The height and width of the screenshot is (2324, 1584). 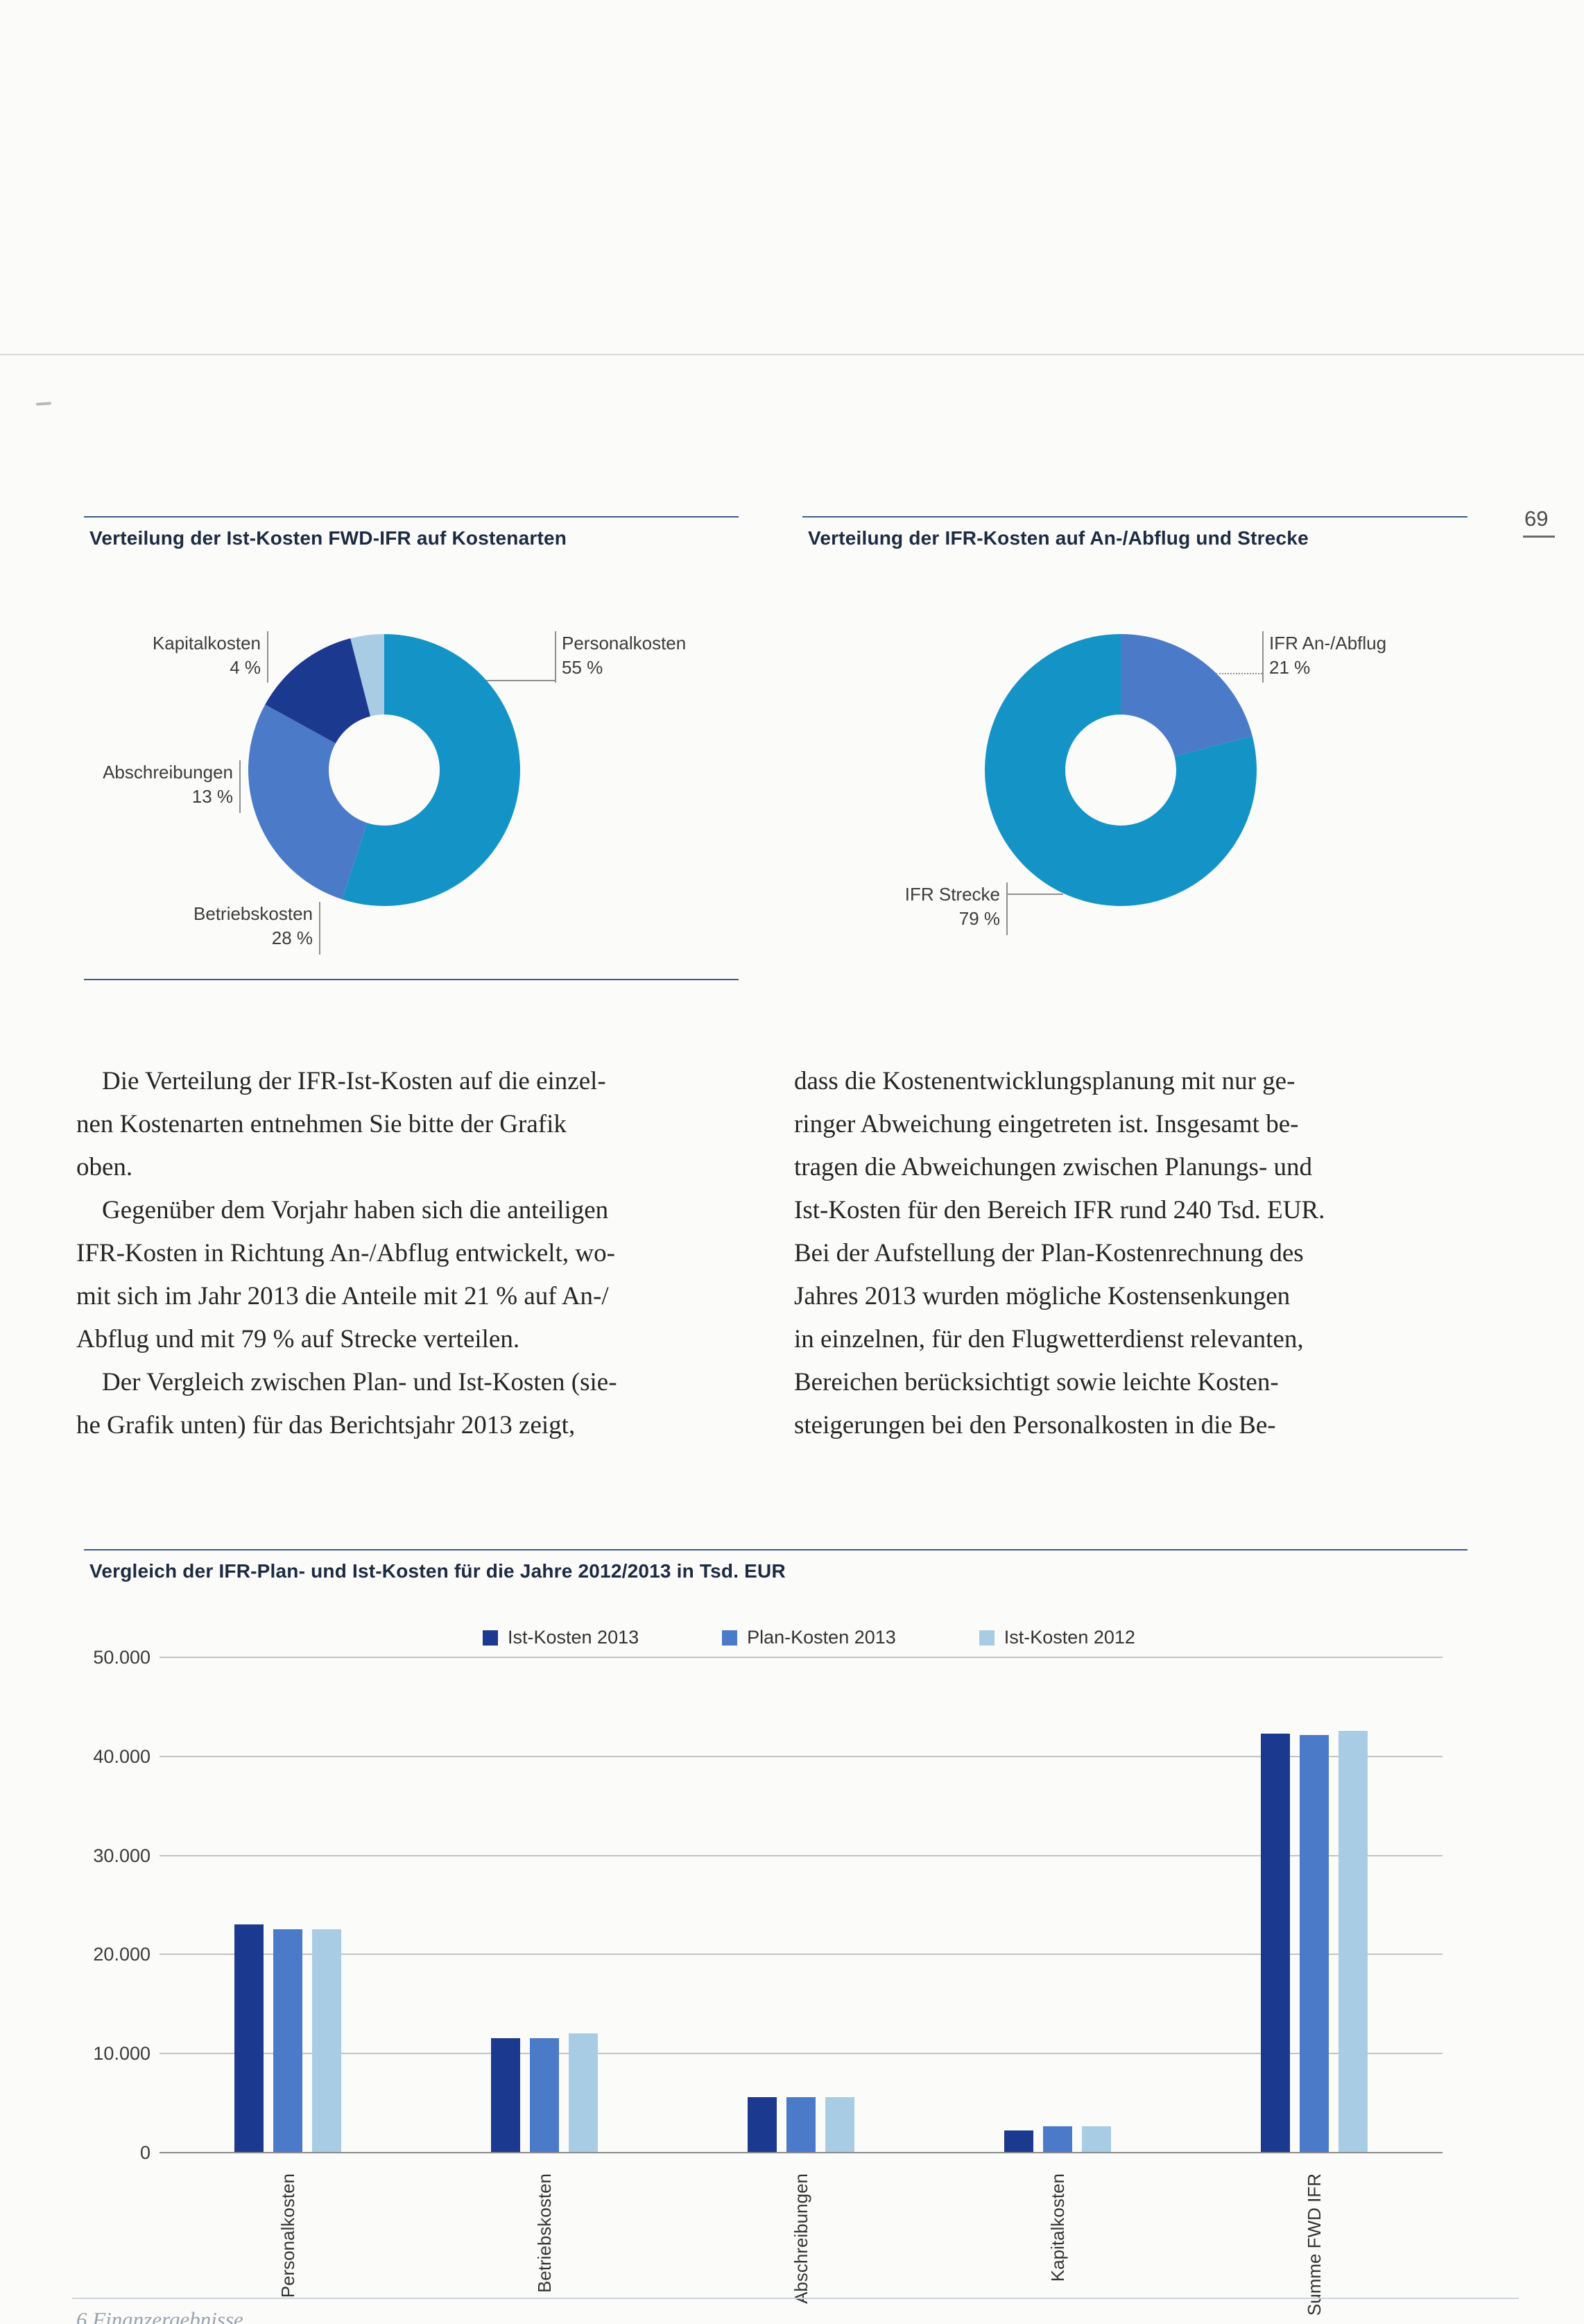 I want to click on x-axis-label-summe-fwd-ifr: Summe FWD IFR, so click(x=1314, y=2244).